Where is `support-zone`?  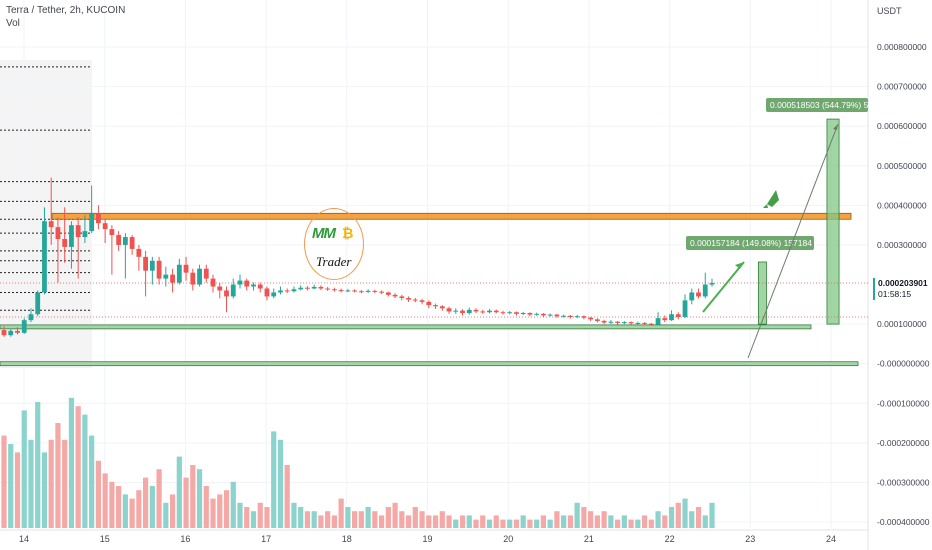
support-zone is located at coordinates (406, 327).